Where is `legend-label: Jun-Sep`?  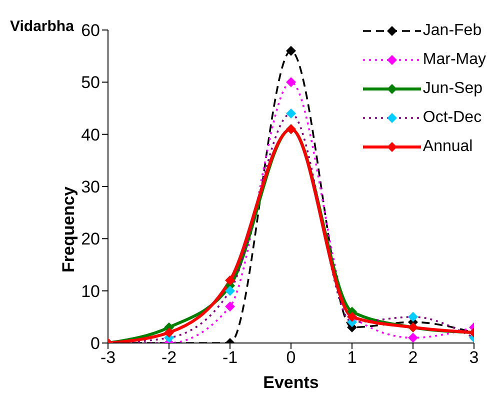 legend-label: Jun-Sep is located at coordinates (452, 89).